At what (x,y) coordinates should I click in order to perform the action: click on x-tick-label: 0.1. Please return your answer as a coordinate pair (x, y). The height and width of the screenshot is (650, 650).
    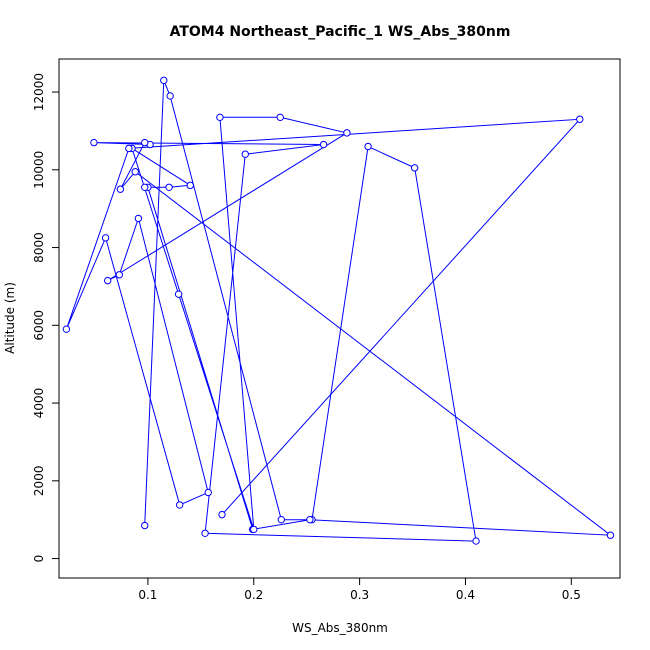
    Looking at the image, I should click on (147, 595).